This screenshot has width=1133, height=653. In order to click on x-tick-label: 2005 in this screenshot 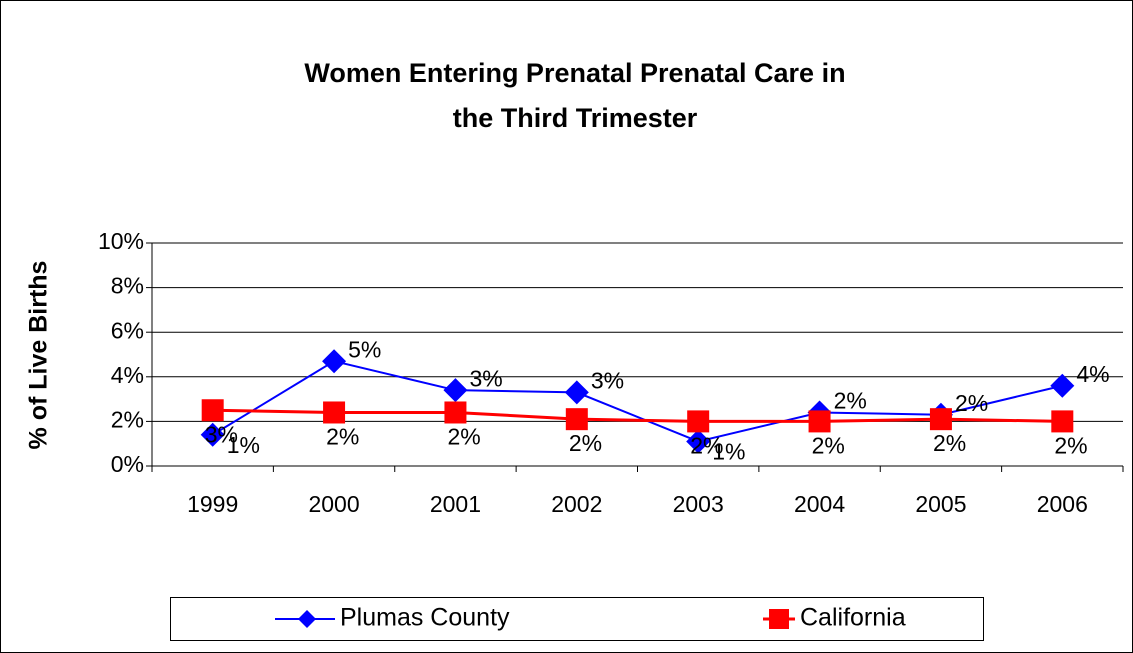, I will do `click(940, 504)`.